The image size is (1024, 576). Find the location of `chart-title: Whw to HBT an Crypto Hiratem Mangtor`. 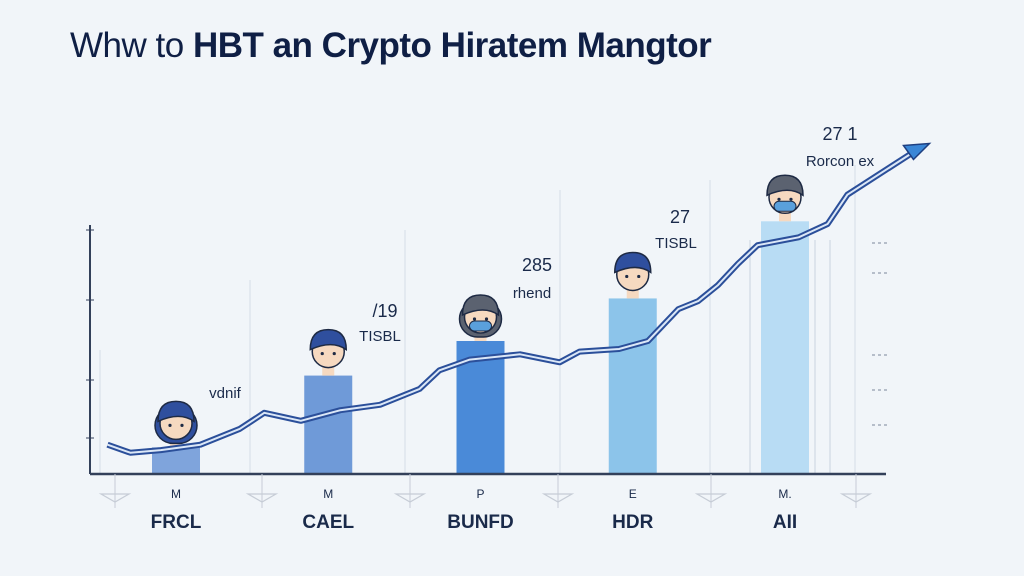

chart-title: Whw to HBT an Crypto Hiratem Mangtor is located at coordinates (391, 46).